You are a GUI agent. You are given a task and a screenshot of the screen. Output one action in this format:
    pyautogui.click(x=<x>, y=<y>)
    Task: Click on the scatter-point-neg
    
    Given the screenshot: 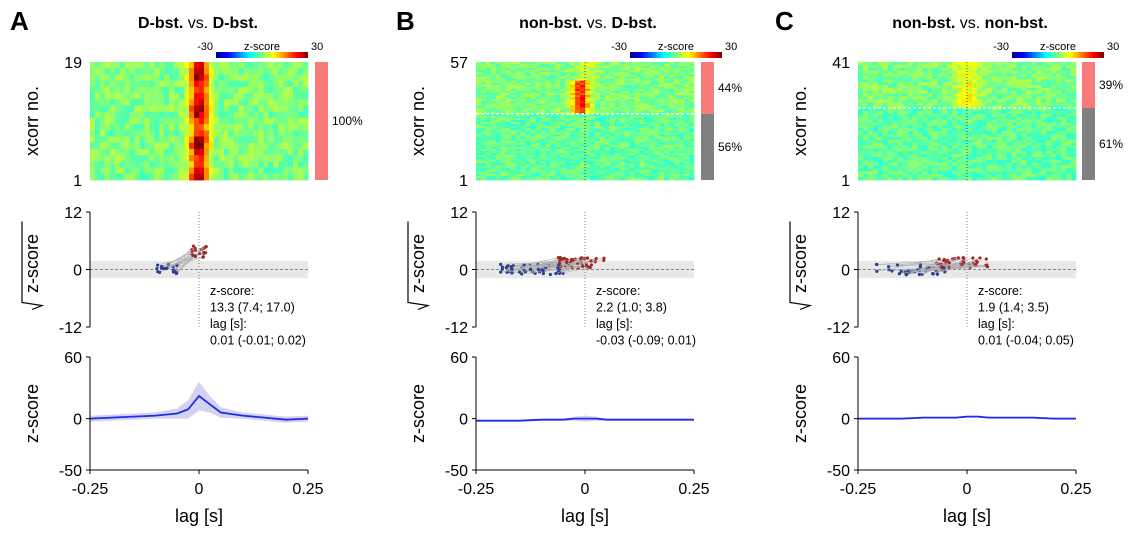 What is the action you would take?
    pyautogui.click(x=519, y=272)
    